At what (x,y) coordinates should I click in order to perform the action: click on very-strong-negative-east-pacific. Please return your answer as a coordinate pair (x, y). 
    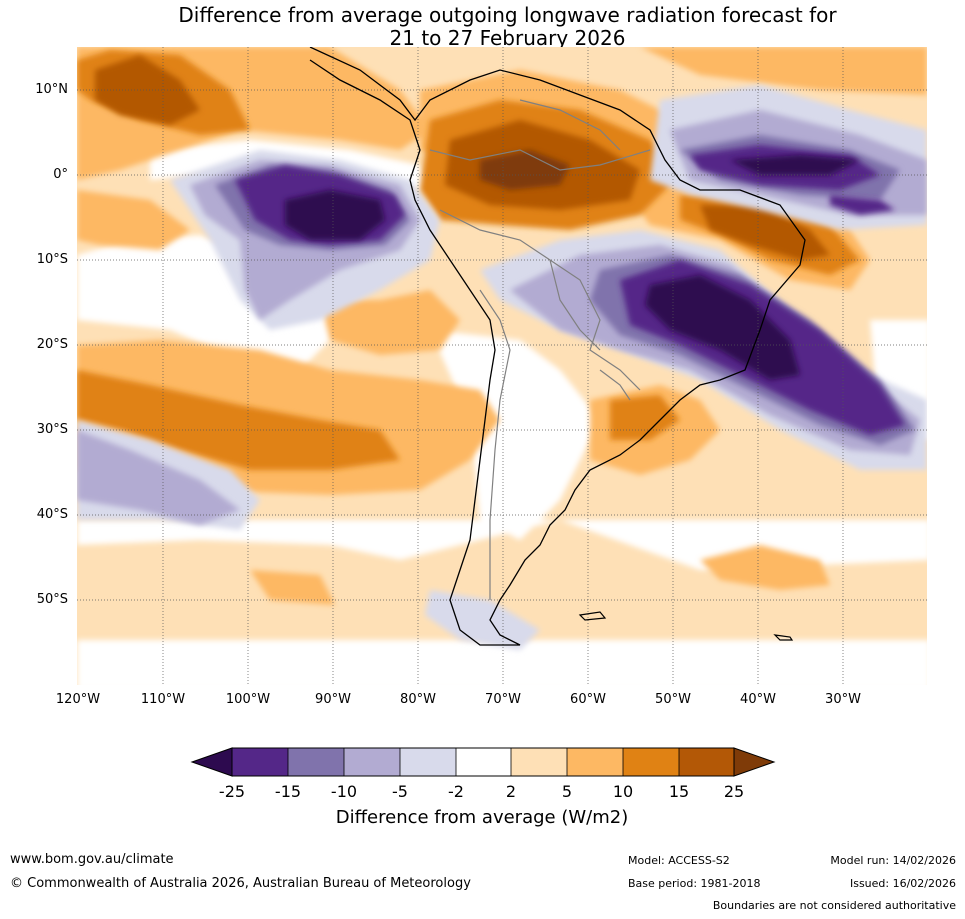
    Looking at the image, I should click on (335, 215).